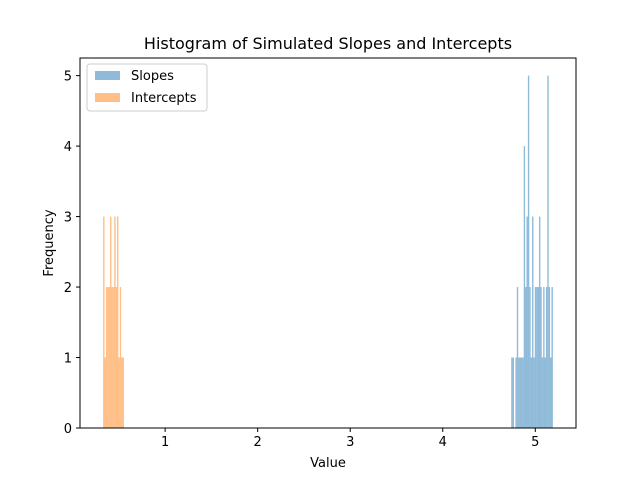 The image size is (640, 480). Describe the element at coordinates (72, 253) in the screenshot. I see `y-axis-ticks: 0 1 2 3 4 5` at that location.